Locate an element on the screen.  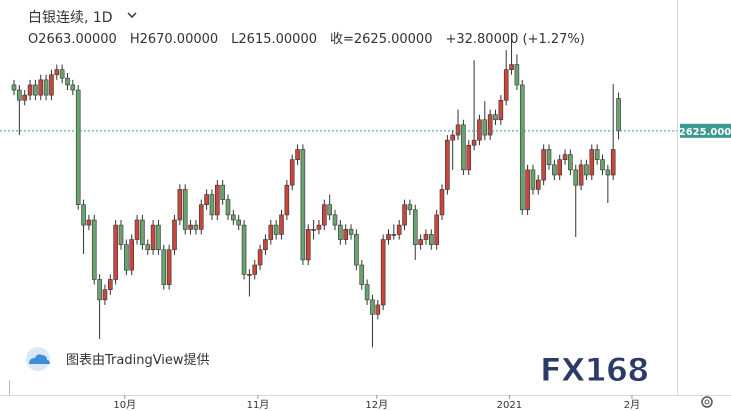
ohlc-value: O2663.00000 is located at coordinates (72, 39).